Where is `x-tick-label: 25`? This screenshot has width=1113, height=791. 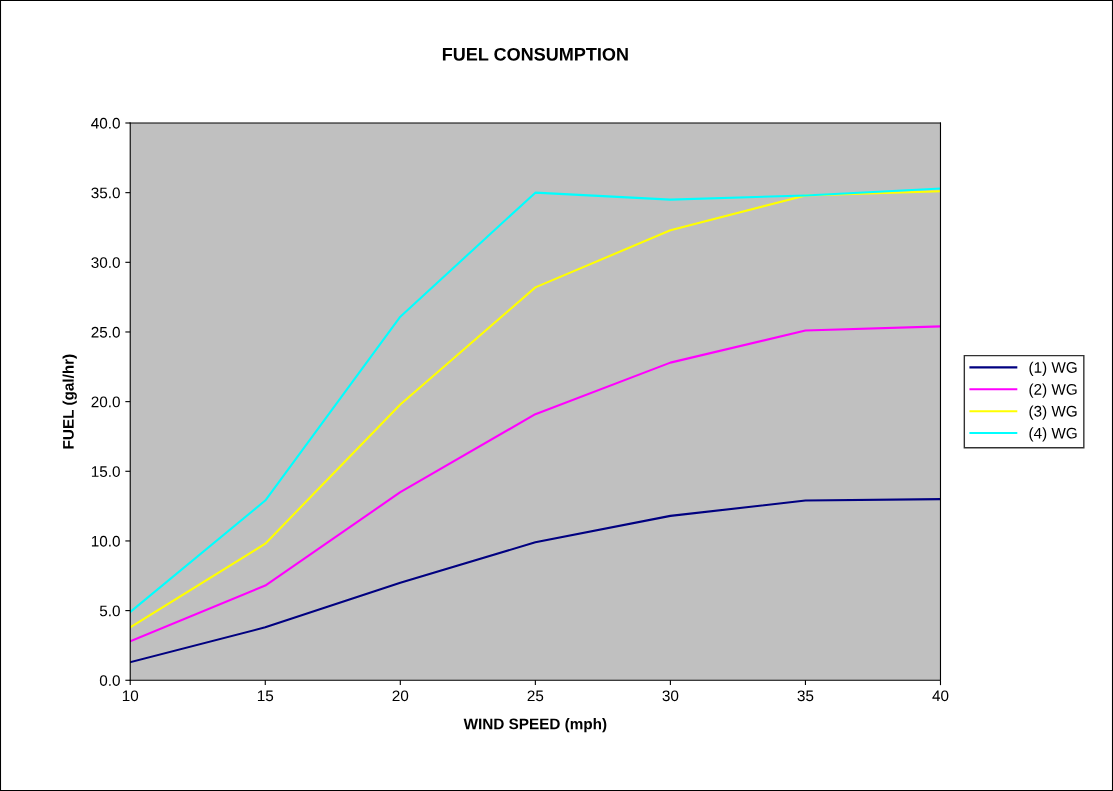 x-tick-label: 25 is located at coordinates (535, 696).